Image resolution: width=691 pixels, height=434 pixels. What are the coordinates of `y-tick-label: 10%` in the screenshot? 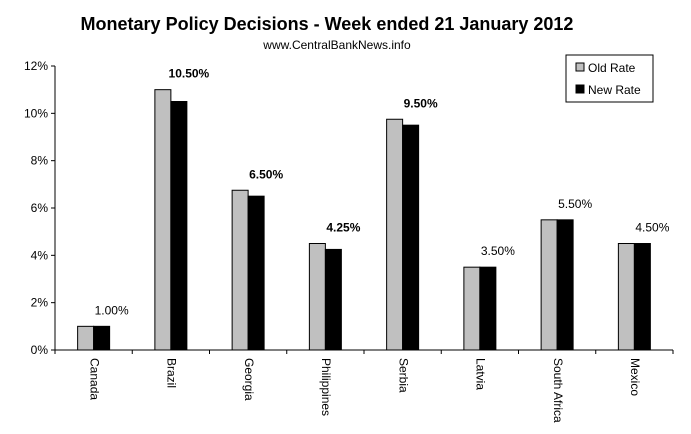 It's located at (36, 113).